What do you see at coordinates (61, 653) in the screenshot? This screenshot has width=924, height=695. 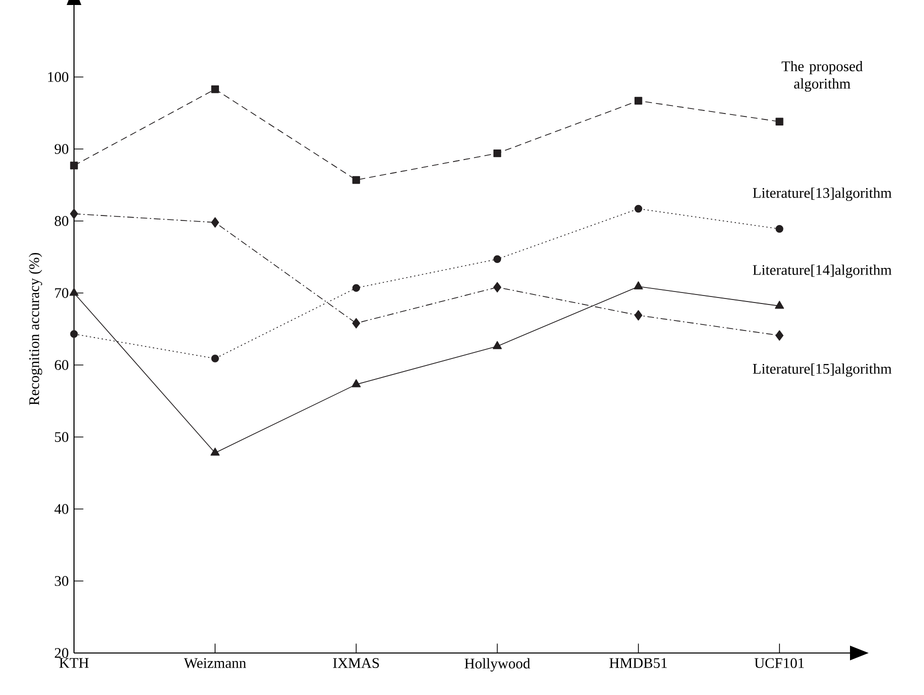 I see `y-tick-label: 20` at bounding box center [61, 653].